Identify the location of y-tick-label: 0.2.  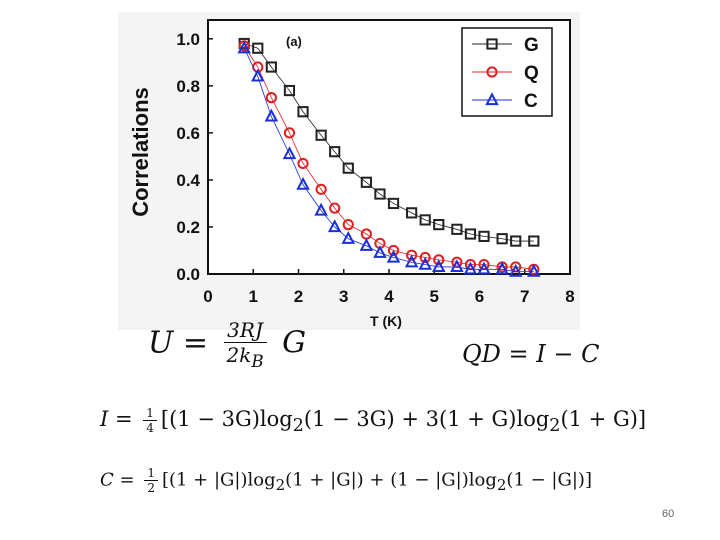
(188, 227).